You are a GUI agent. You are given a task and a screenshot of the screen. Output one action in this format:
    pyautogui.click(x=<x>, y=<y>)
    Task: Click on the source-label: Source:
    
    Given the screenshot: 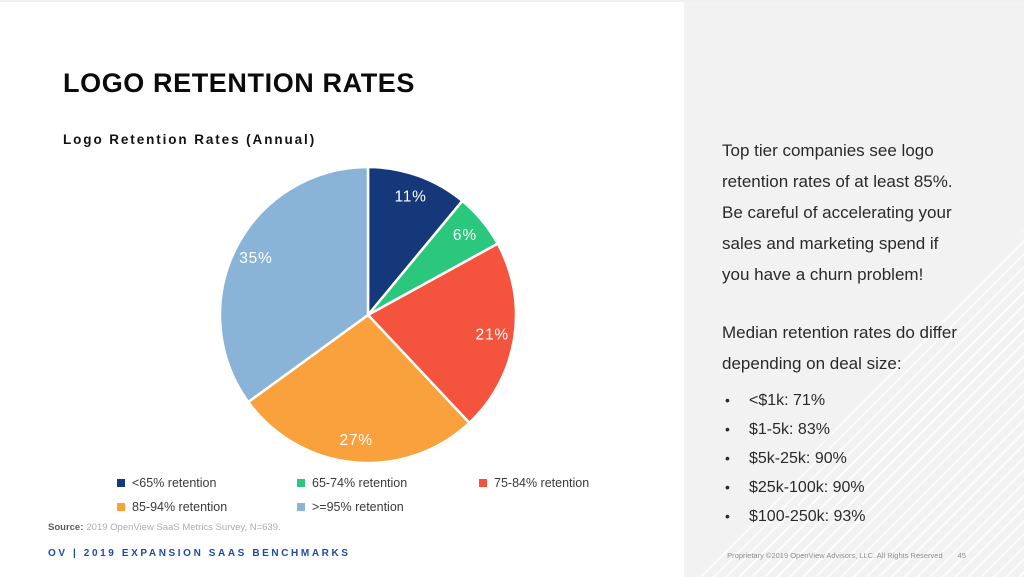 What is the action you would take?
    pyautogui.click(x=66, y=527)
    